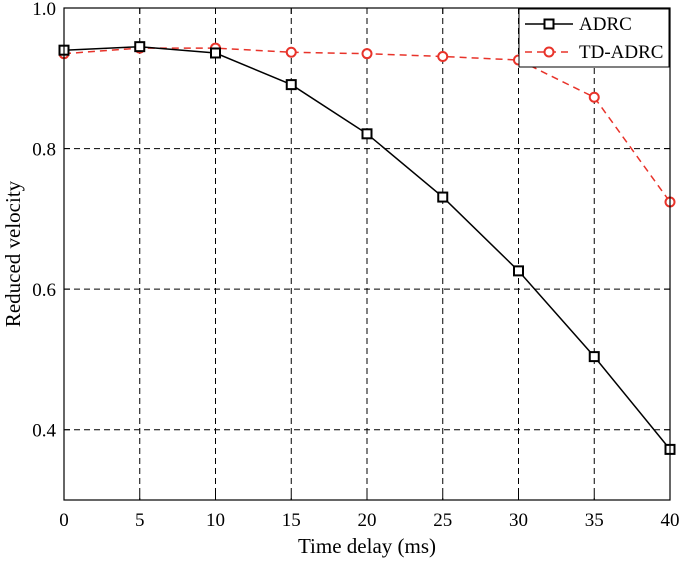 The width and height of the screenshot is (685, 562). Describe the element at coordinates (44, 290) in the screenshot. I see `y-tick-label: 0.6` at that location.